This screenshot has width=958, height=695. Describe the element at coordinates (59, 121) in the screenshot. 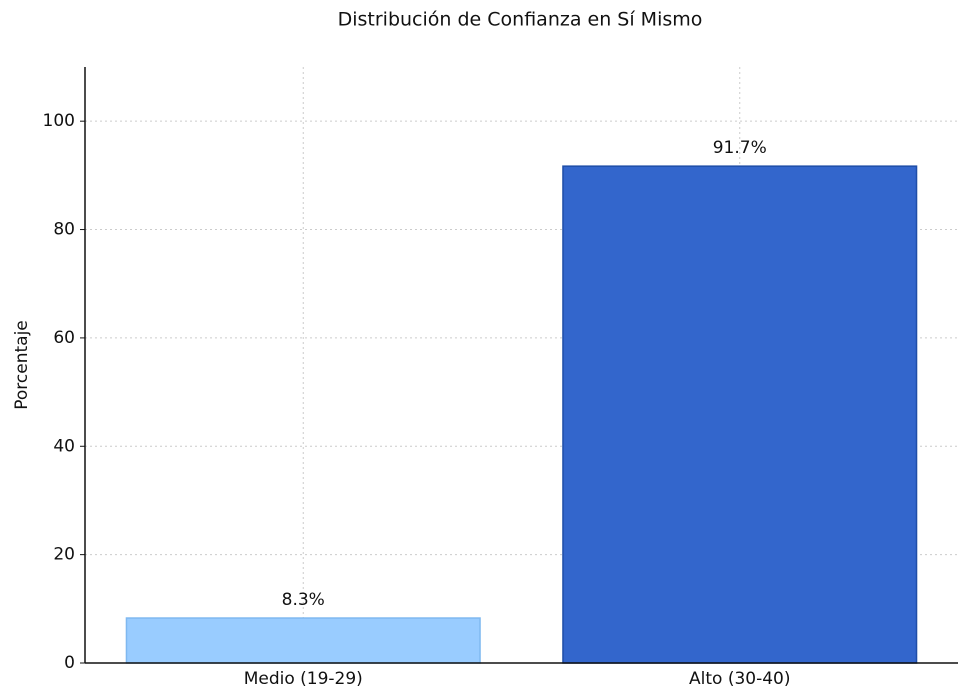

I see `y-tick-label: 100` at that location.